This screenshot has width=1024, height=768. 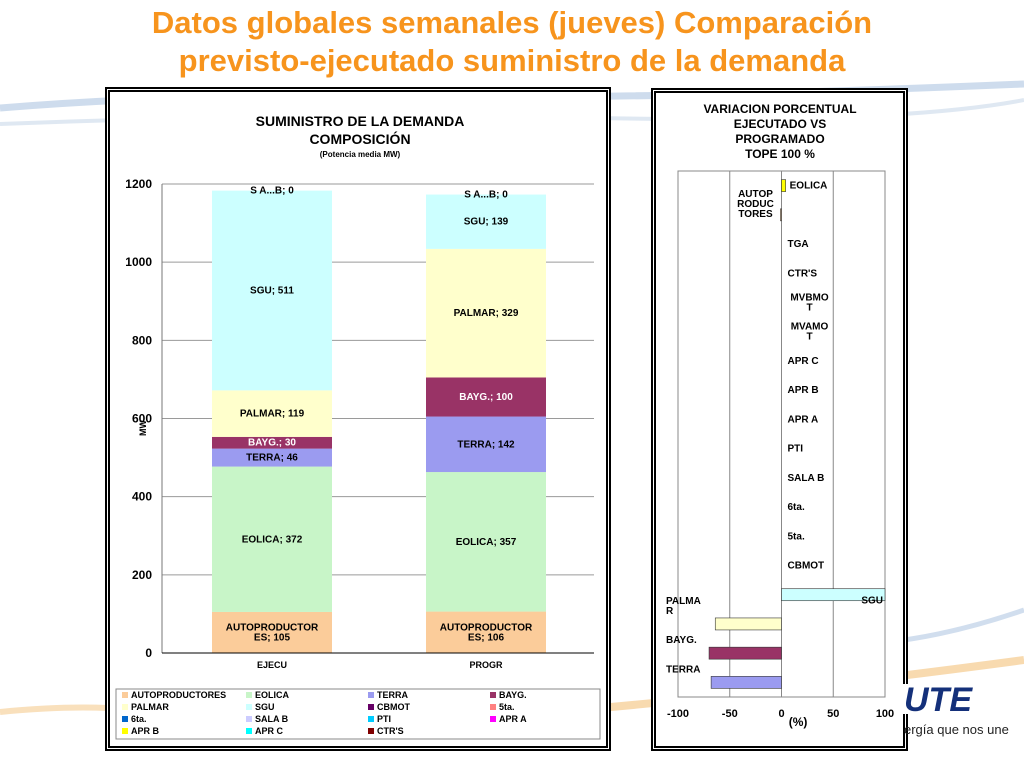 What do you see at coordinates (384, 719) in the screenshot?
I see `legend-label: PTI` at bounding box center [384, 719].